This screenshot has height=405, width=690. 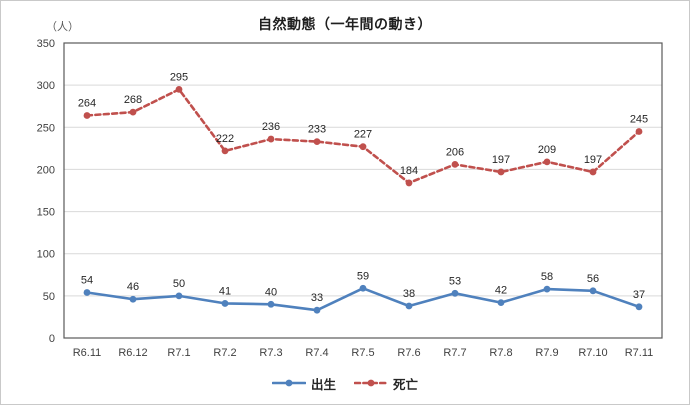 What do you see at coordinates (46, 255) in the screenshot?
I see `y-tick-label: 100` at bounding box center [46, 255].